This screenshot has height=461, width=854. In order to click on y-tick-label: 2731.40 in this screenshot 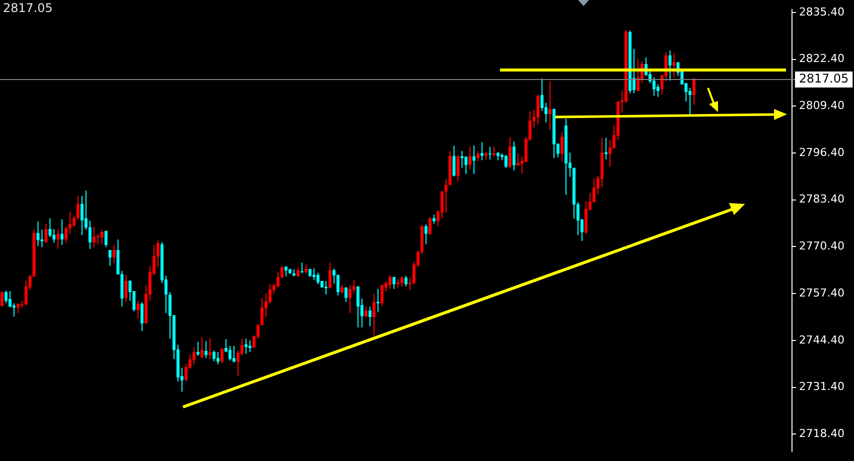, I will do `click(821, 387)`.